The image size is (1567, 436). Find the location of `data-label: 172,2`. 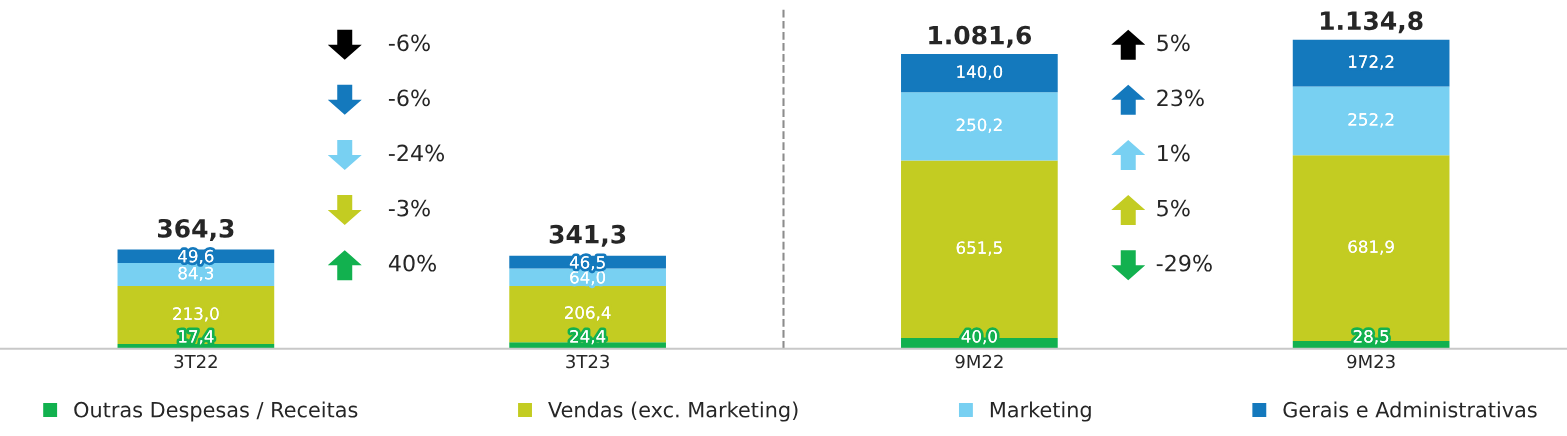

data-label: 172,2 is located at coordinates (1371, 62).